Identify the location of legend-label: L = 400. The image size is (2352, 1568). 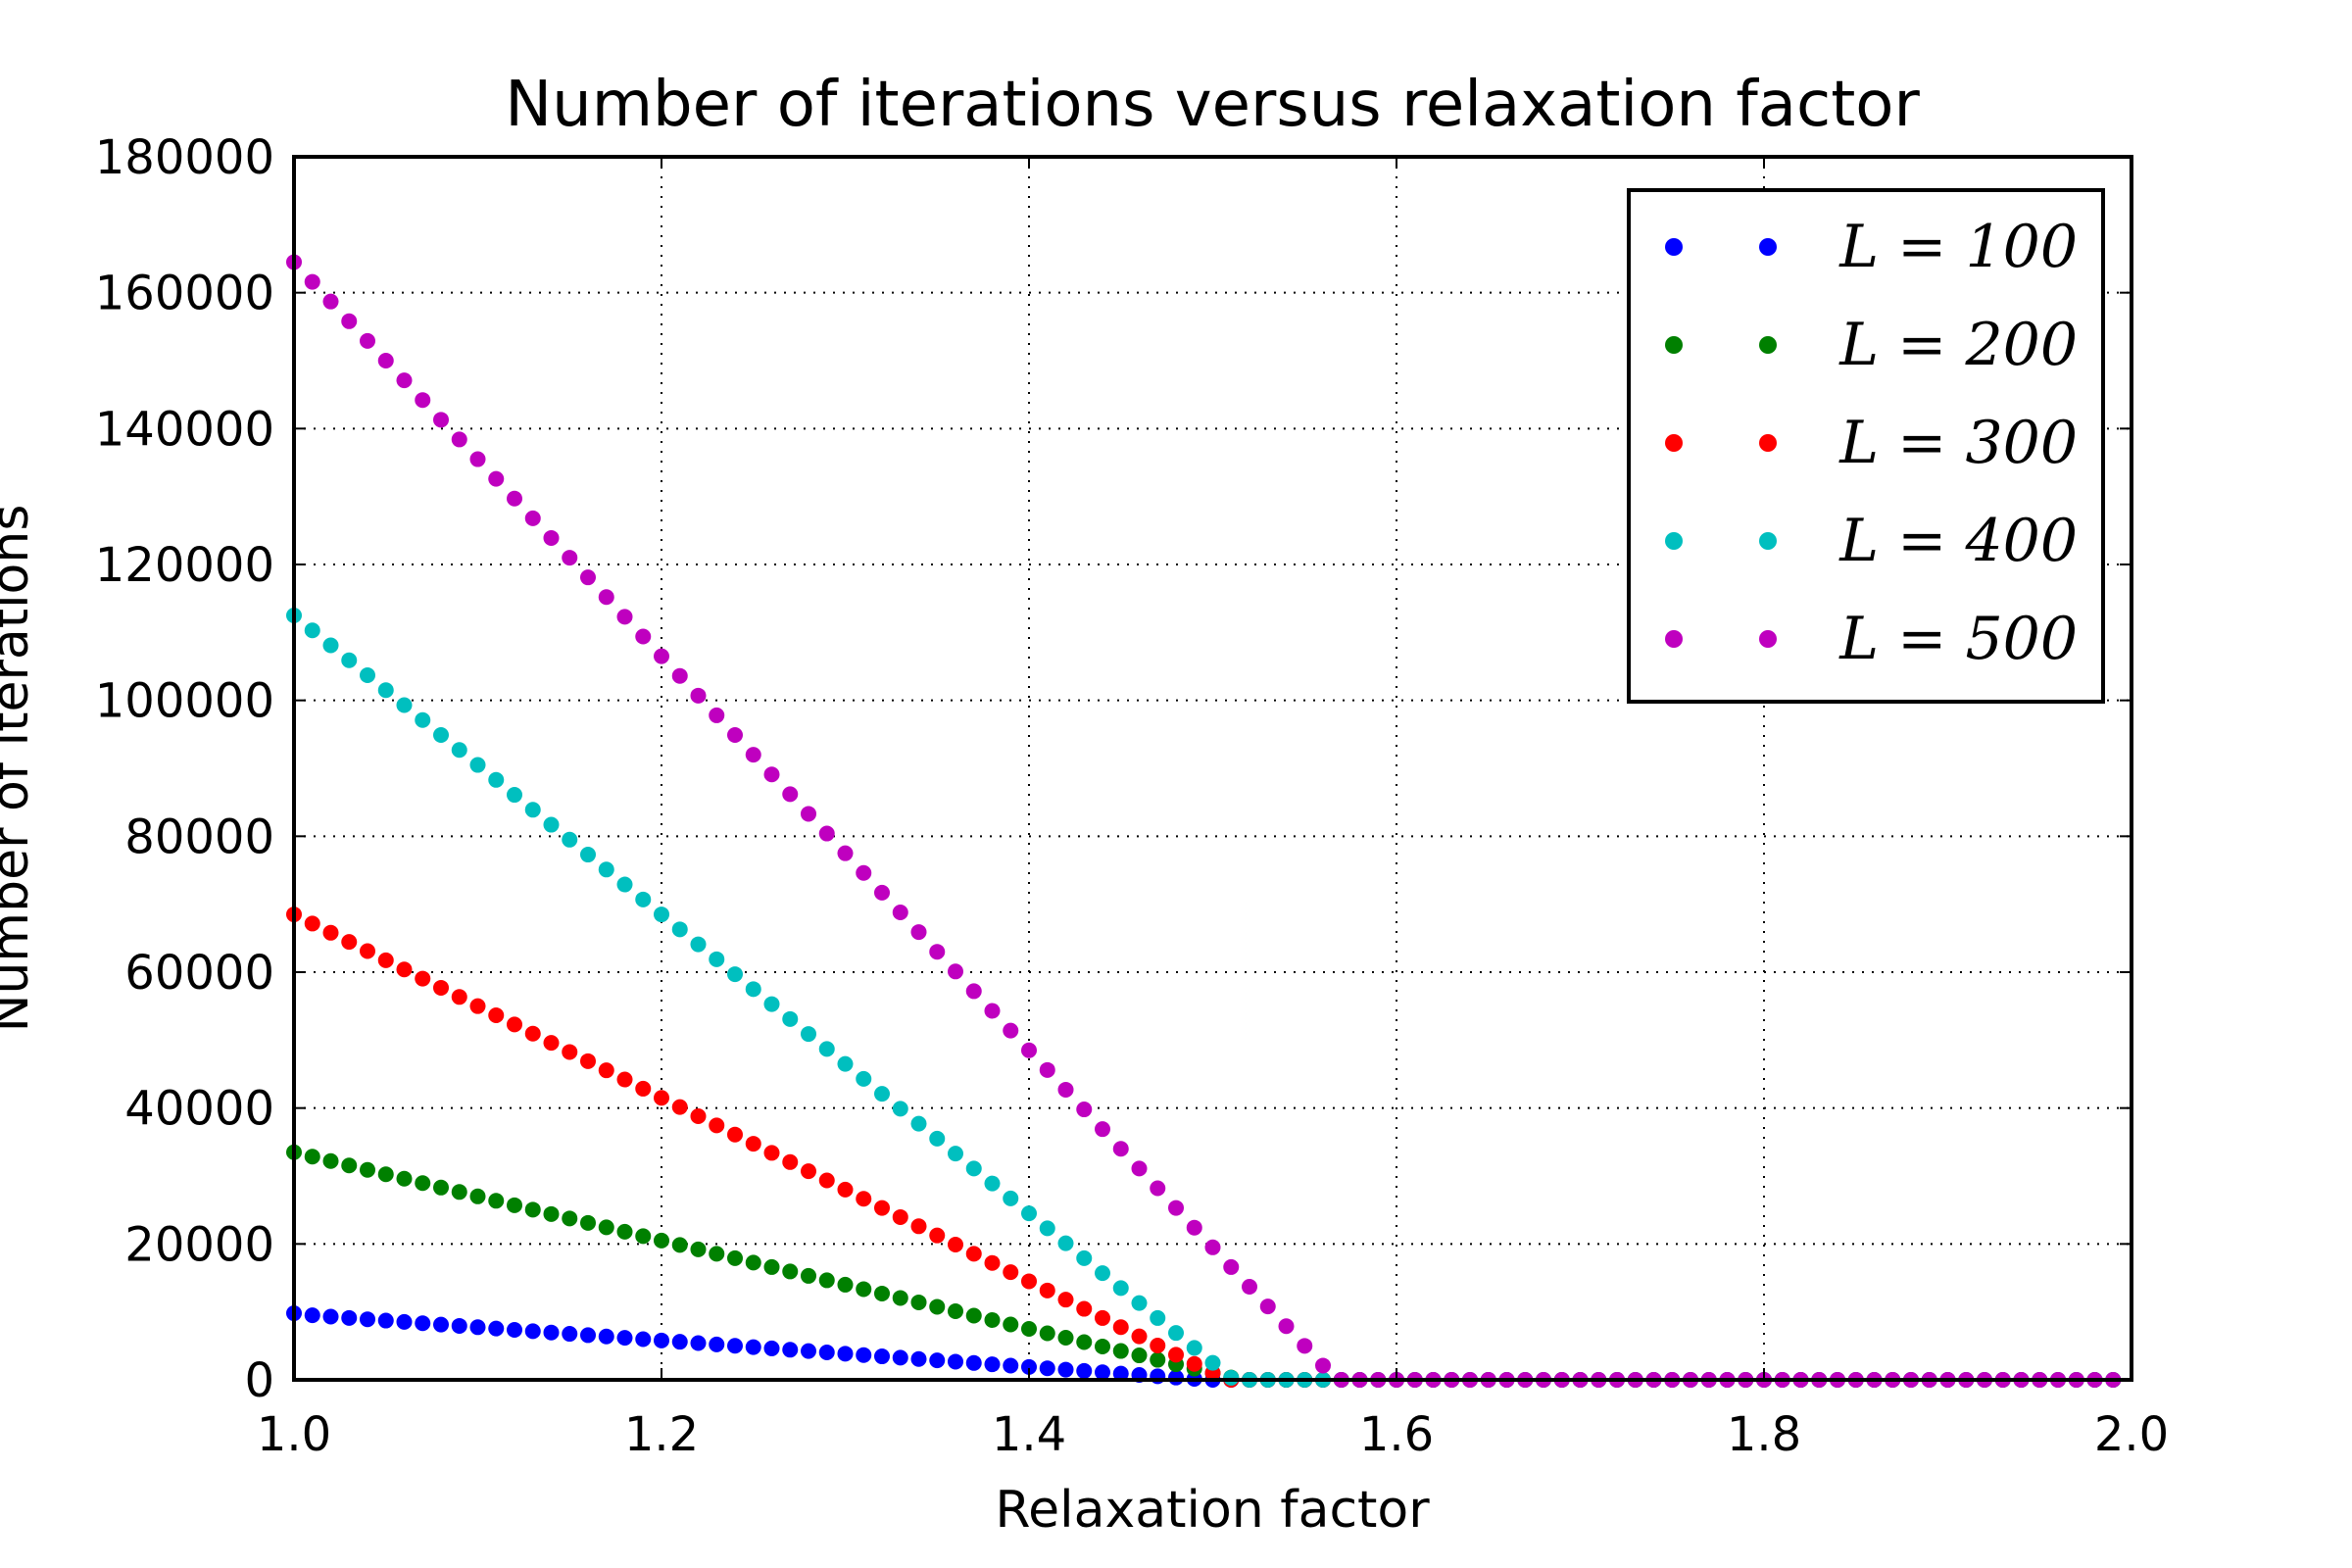
(1958, 541).